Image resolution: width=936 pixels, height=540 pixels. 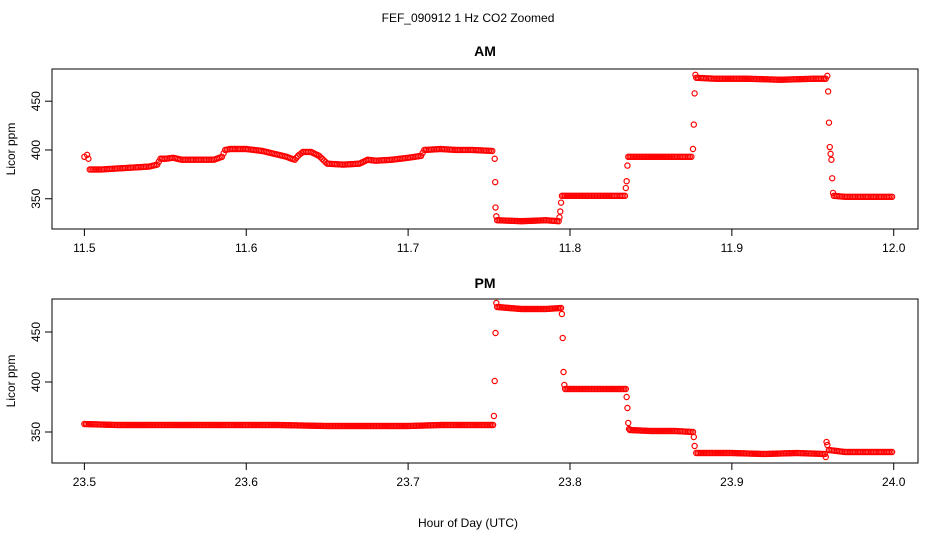 What do you see at coordinates (408, 248) in the screenshot?
I see `am-x-tick-label: 11.7` at bounding box center [408, 248].